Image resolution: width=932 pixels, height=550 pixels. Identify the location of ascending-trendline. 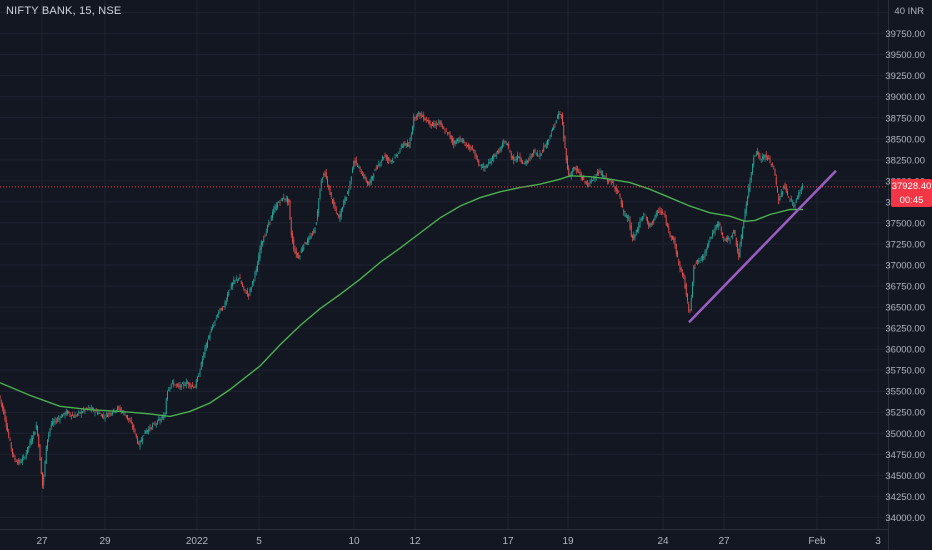
(762, 246).